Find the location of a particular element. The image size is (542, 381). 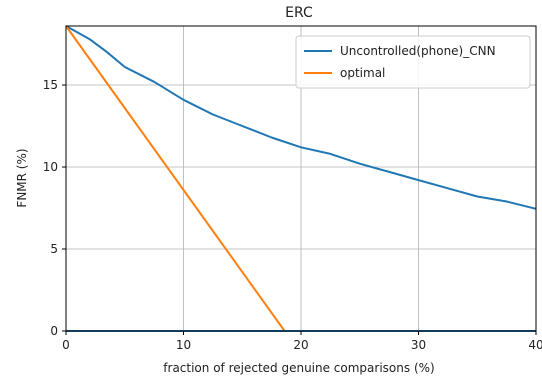

chart-title: ERC is located at coordinates (299, 13).